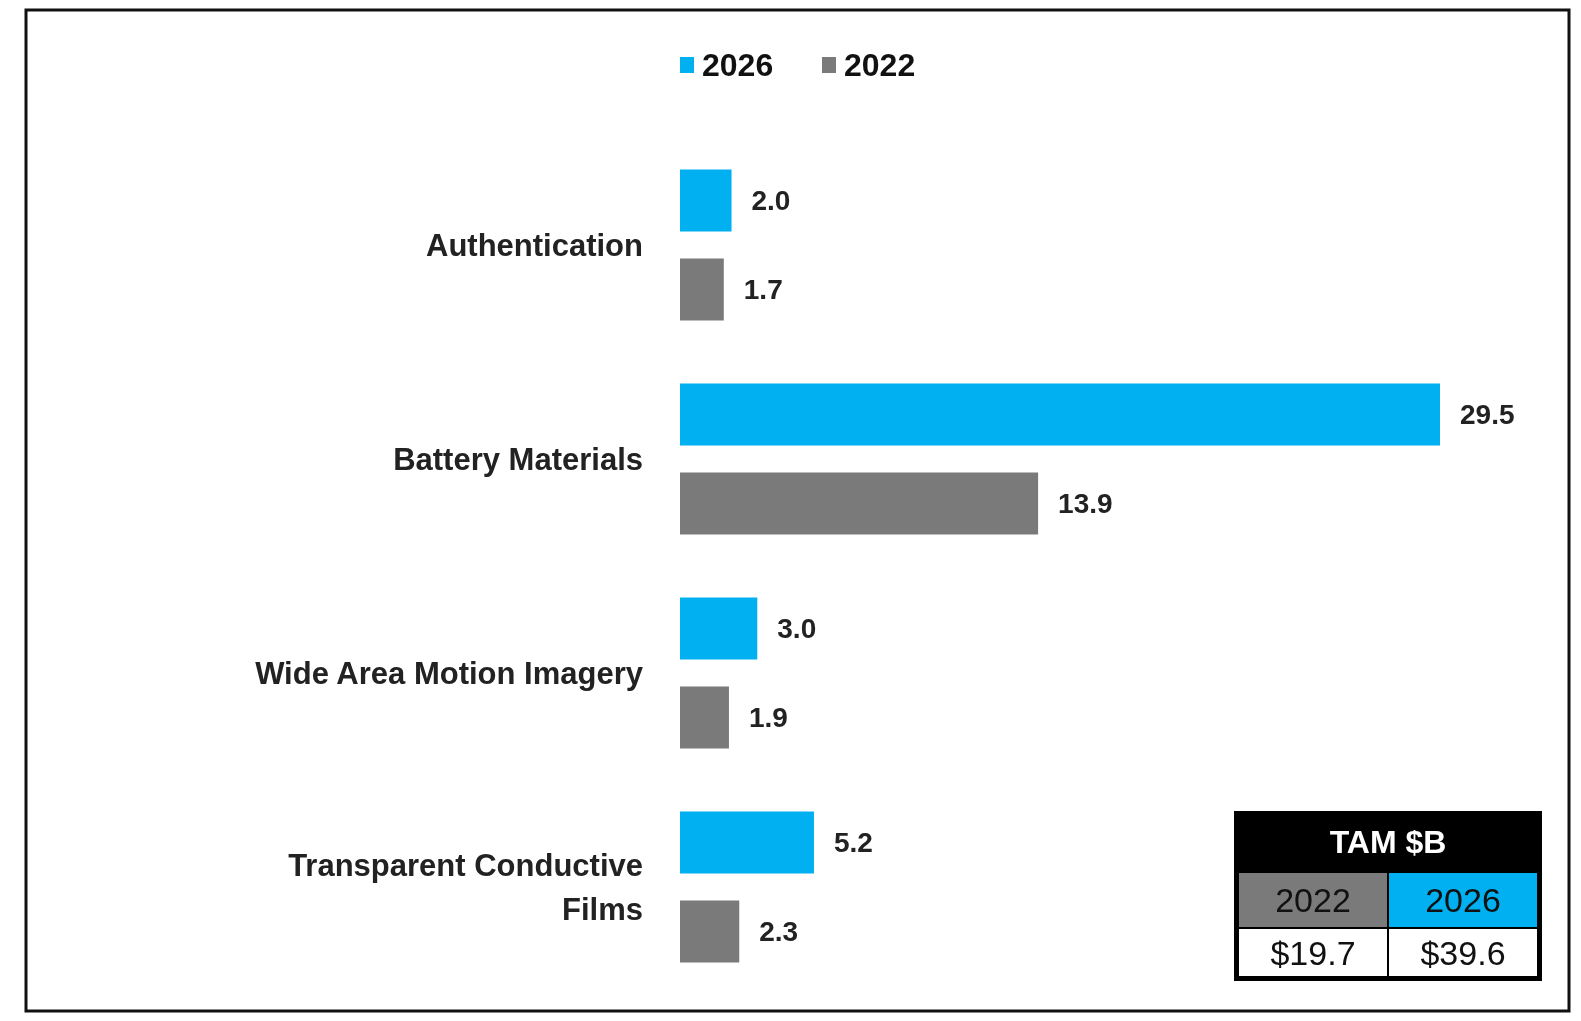 This screenshot has height=1021, width=1581. I want to click on legend-label: 2022, so click(880, 65).